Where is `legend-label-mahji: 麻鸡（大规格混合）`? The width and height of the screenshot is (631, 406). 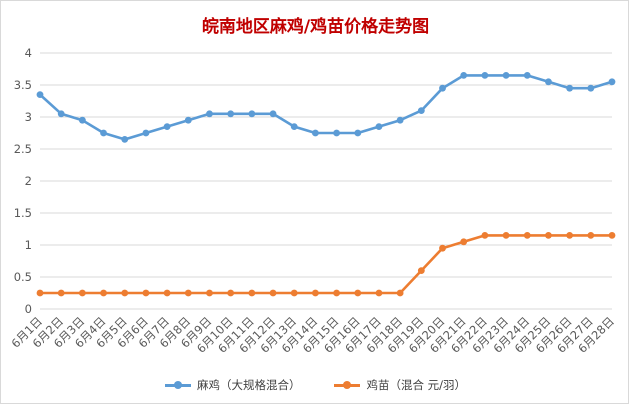
legend-label-mahji: 麻鸡（大规格混合） is located at coordinates (248, 385).